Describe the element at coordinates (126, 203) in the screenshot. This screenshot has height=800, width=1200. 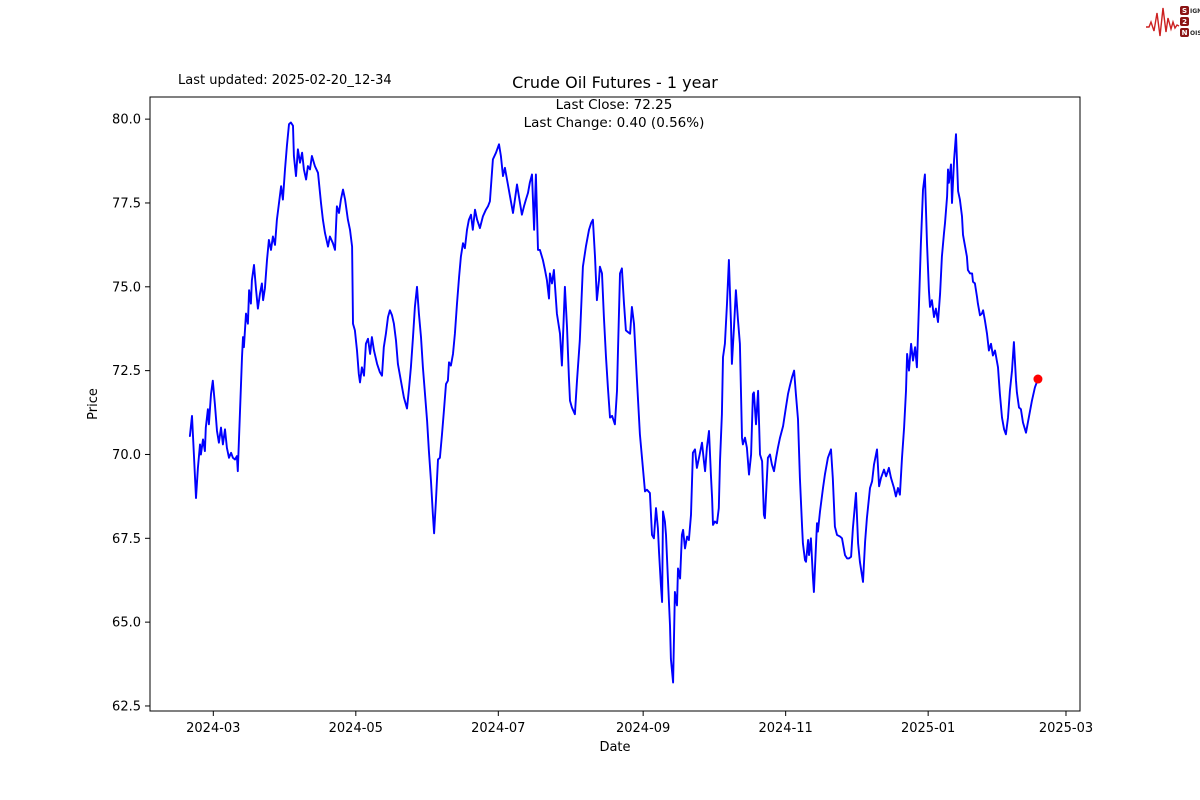
I see `y-tick-label: 77.5` at that location.